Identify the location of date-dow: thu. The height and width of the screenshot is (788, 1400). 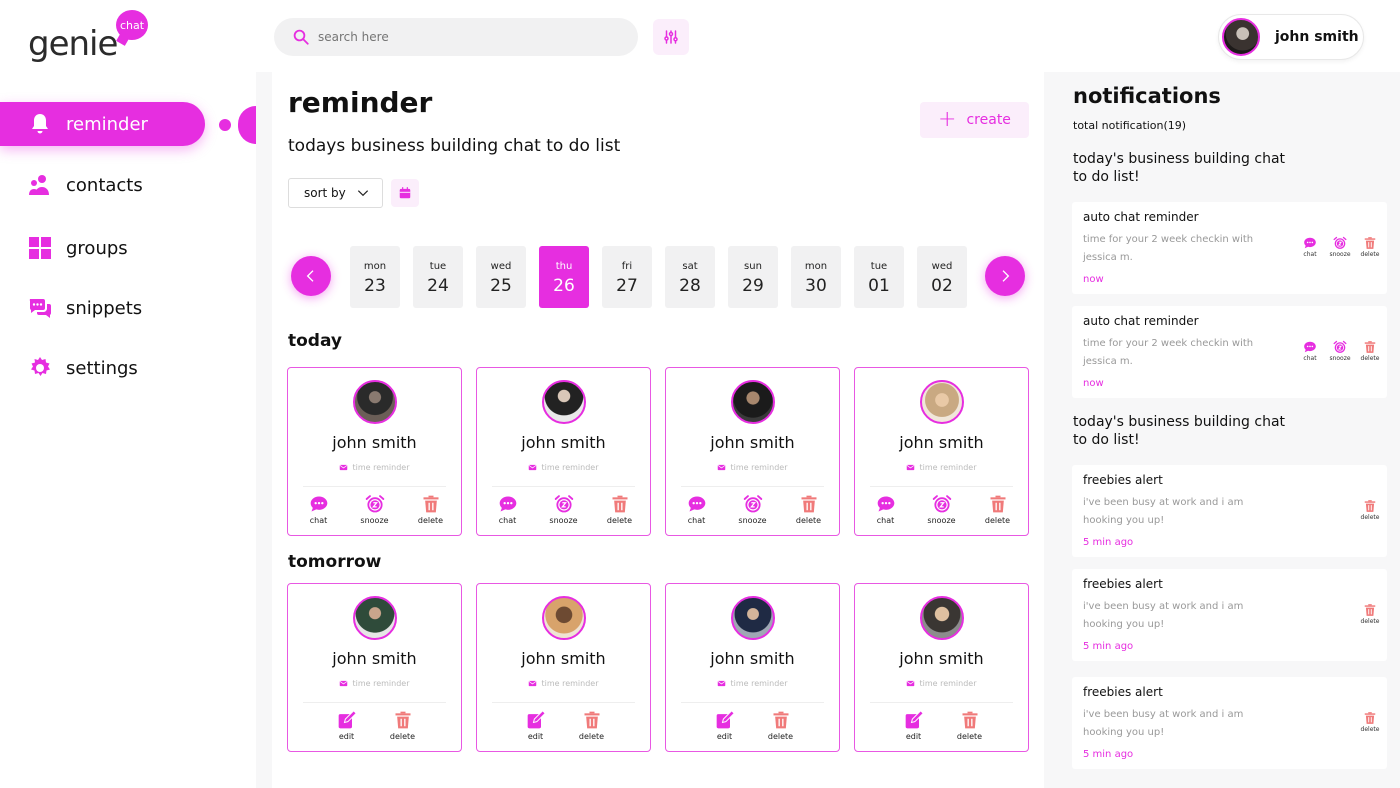
(564, 266).